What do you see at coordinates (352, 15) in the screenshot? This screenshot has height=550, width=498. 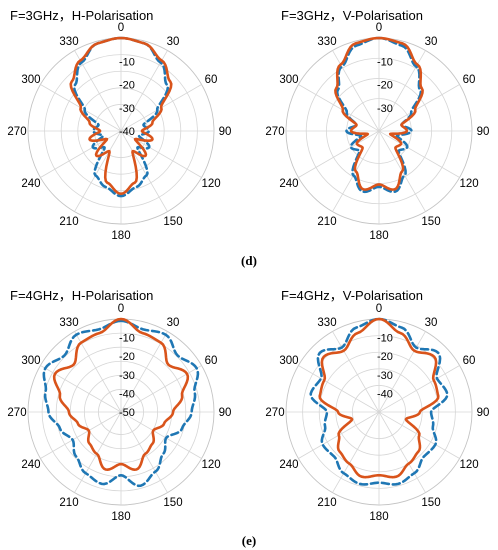 I see `chart-title: F=3GHz，V-Polarisation` at bounding box center [352, 15].